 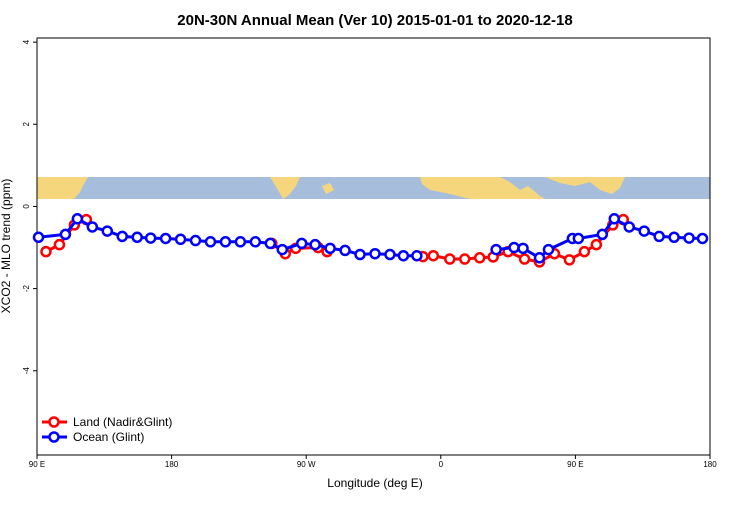 I want to click on y-tick-label: 4, so click(x=26, y=41).